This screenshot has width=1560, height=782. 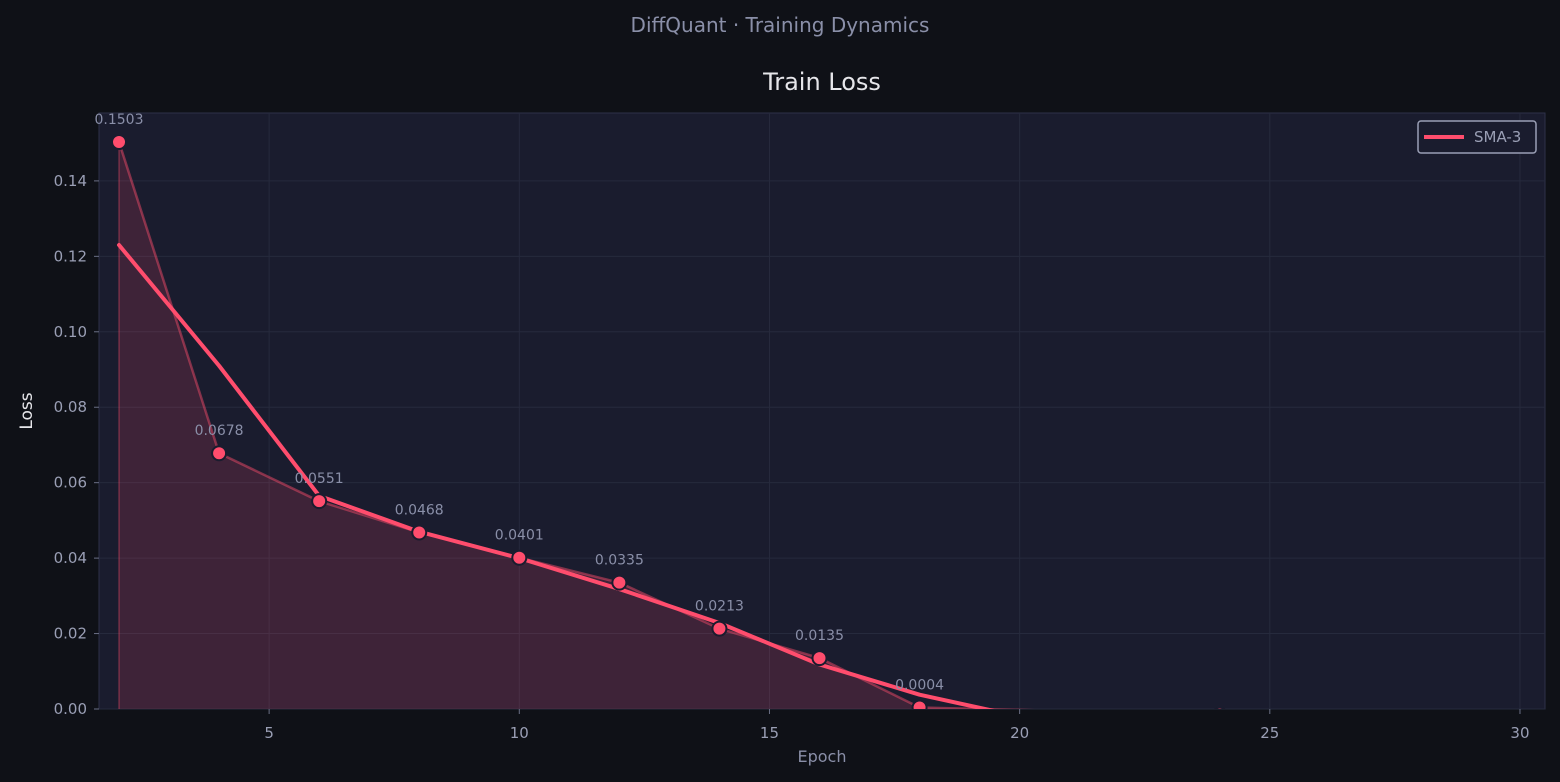 What do you see at coordinates (419, 510) in the screenshot?
I see `data-label: 0.0468` at bounding box center [419, 510].